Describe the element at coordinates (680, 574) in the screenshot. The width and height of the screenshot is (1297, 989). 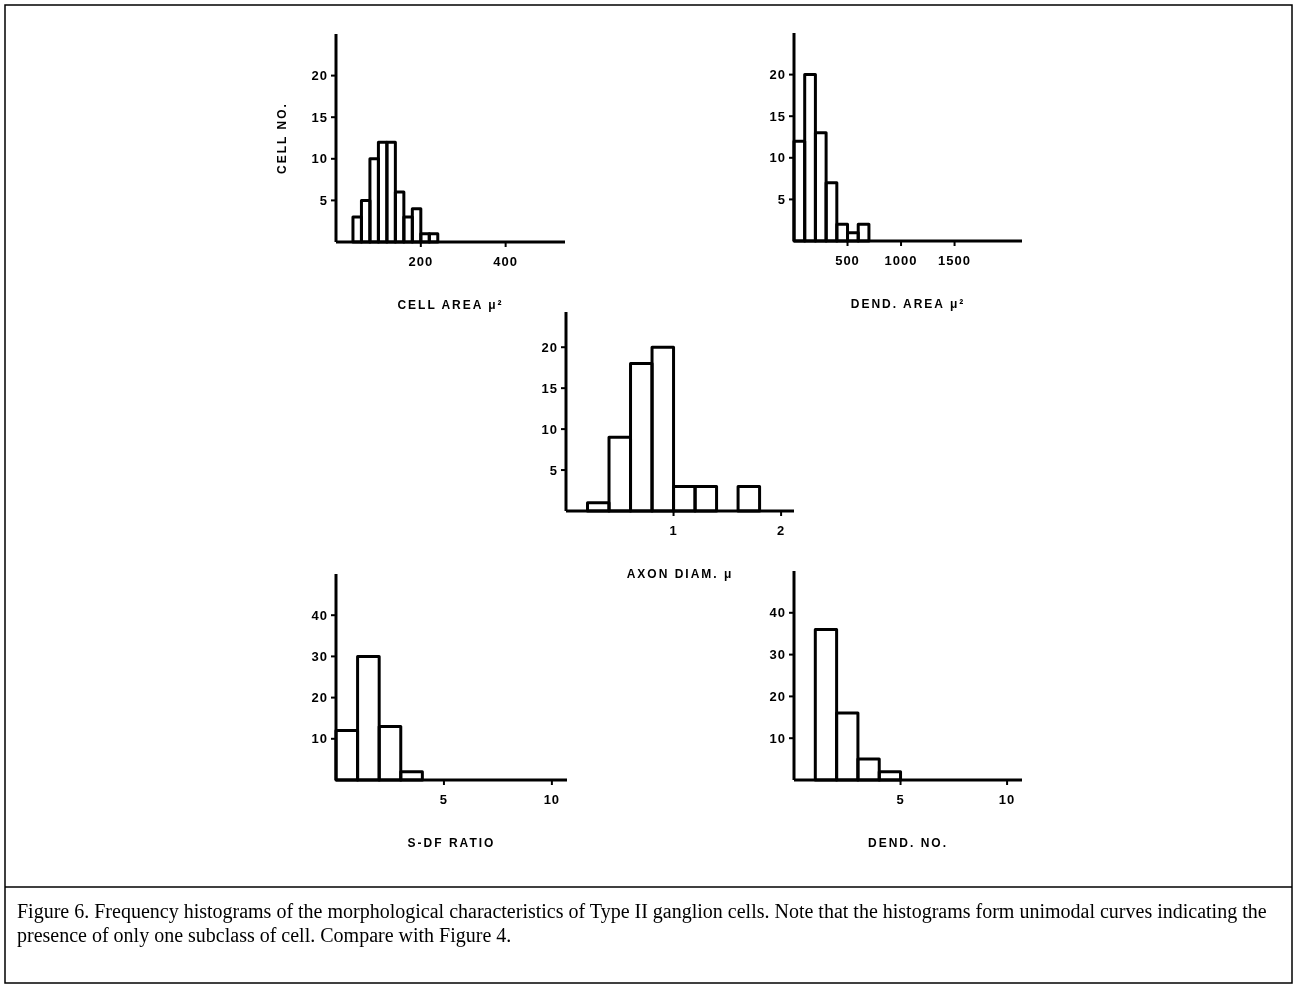
I see `x-axis-title: AXON DIAM. μ` at that location.